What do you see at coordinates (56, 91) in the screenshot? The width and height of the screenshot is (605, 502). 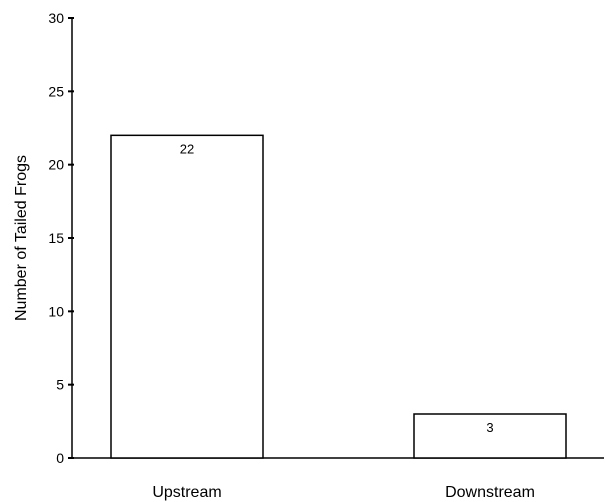 I see `y-tick-label: 25` at bounding box center [56, 91].